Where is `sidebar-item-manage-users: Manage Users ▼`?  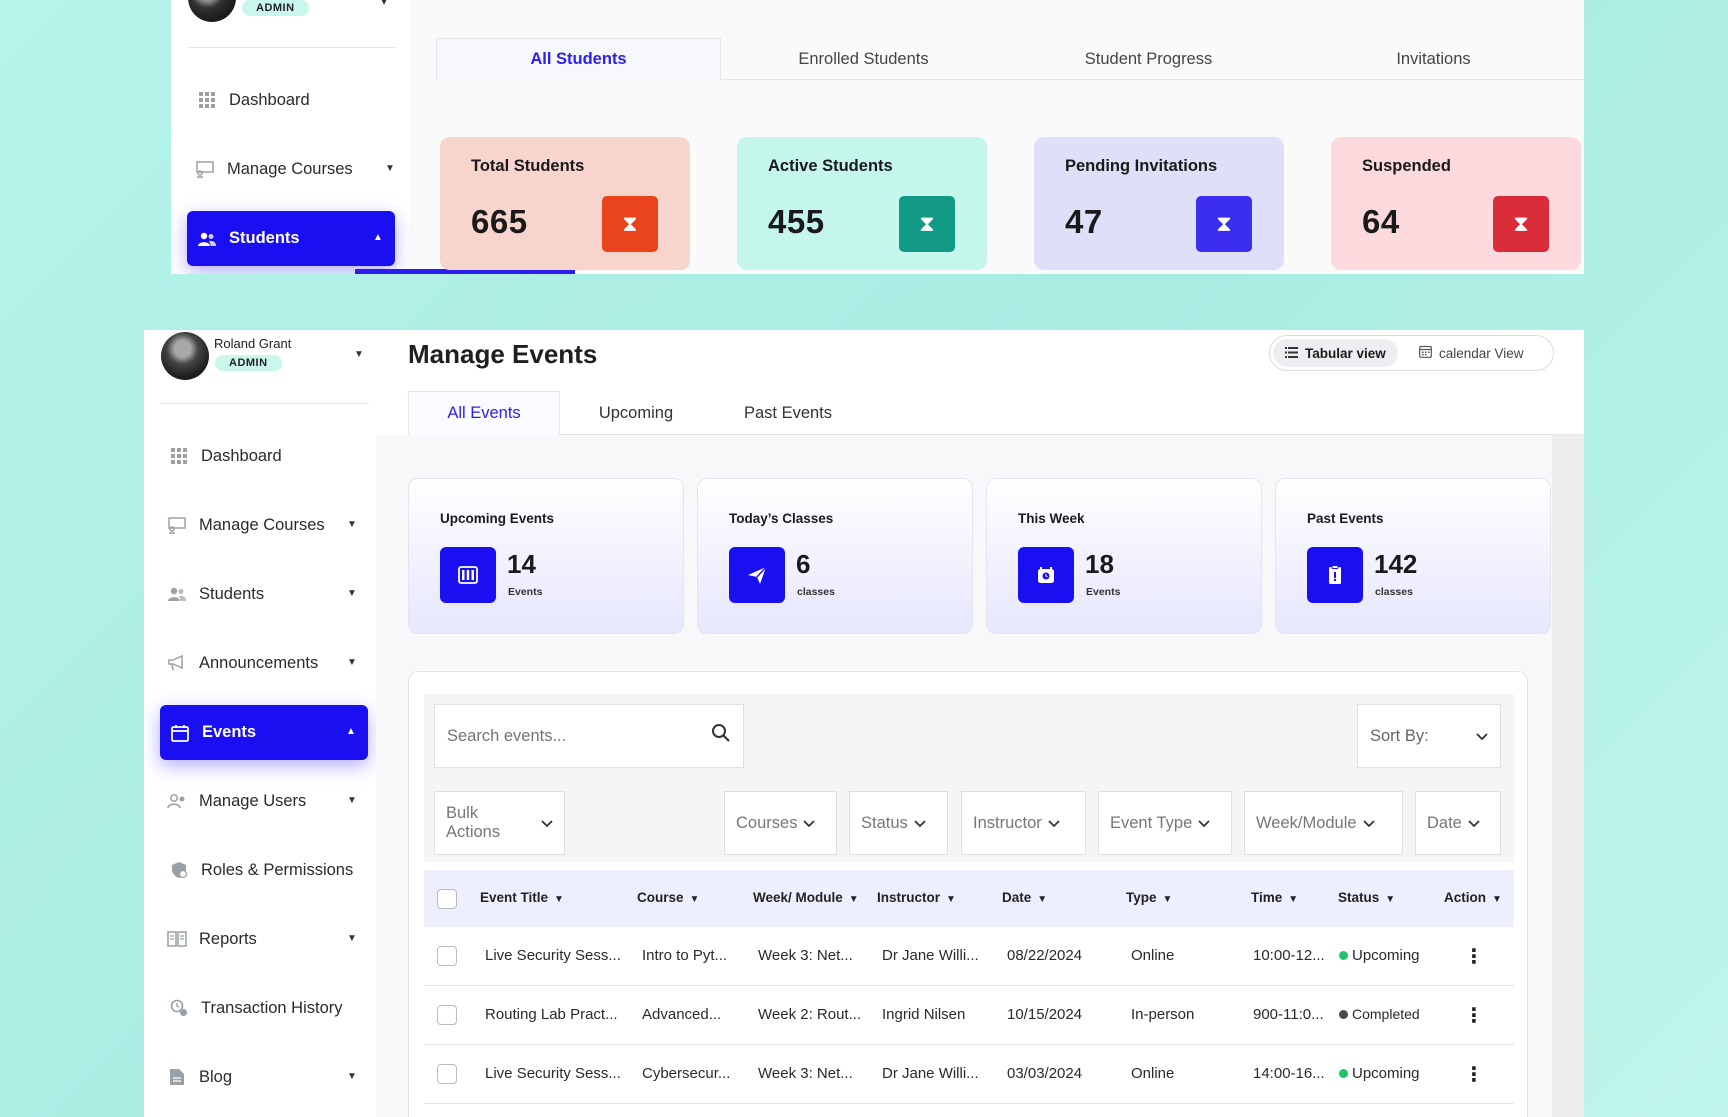
sidebar-item-manage-users: Manage Users ▼ is located at coordinates (267, 801).